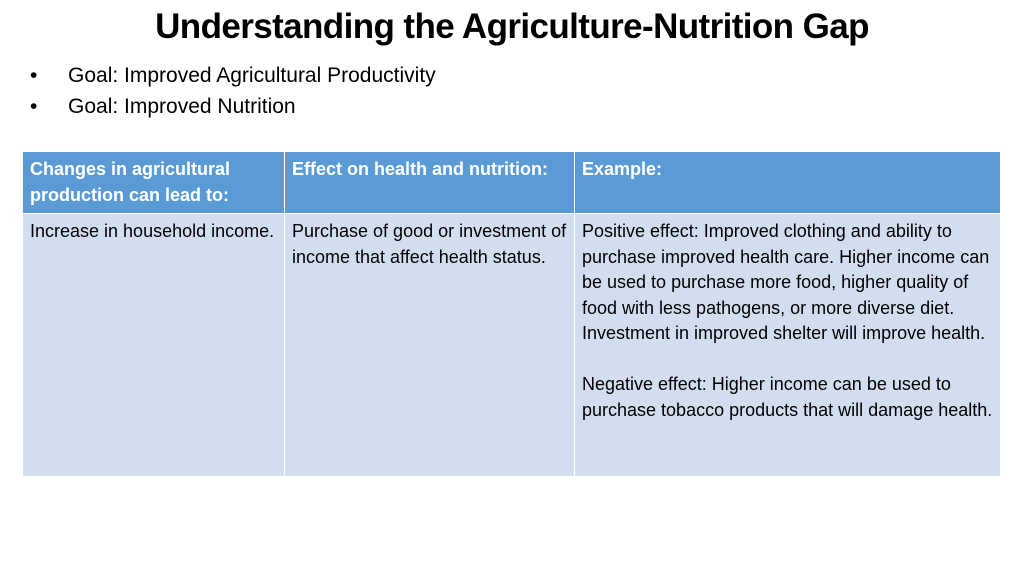 The width and height of the screenshot is (1024, 576). Describe the element at coordinates (182, 106) in the screenshot. I see `bullet-text: Goal: Improved Nutrition` at that location.